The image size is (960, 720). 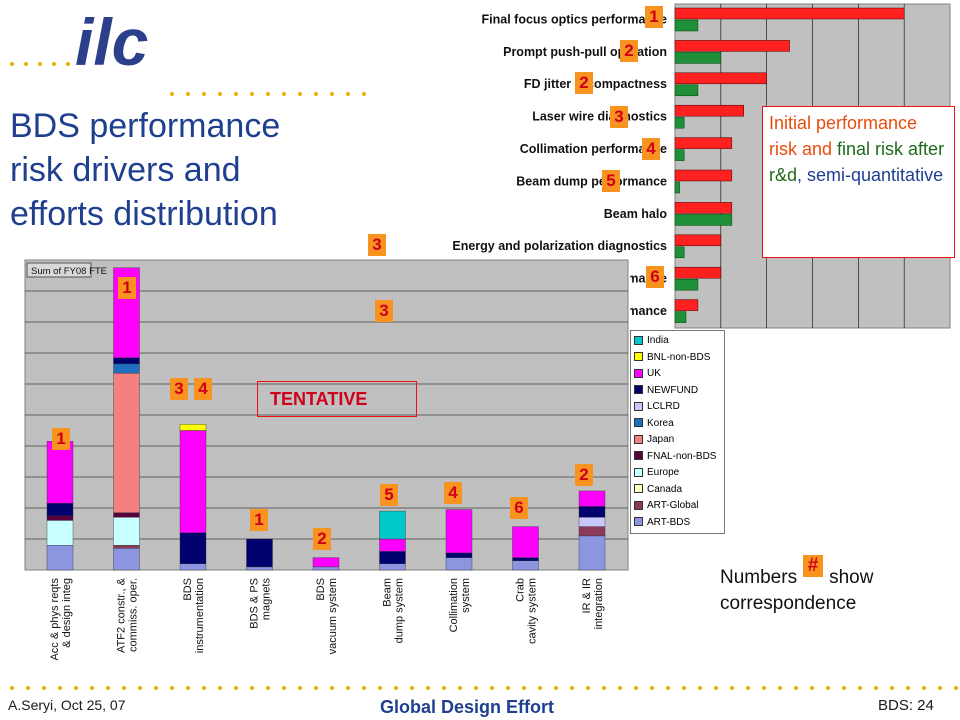 I want to click on decor-dots-bottom, so click(x=485, y=689).